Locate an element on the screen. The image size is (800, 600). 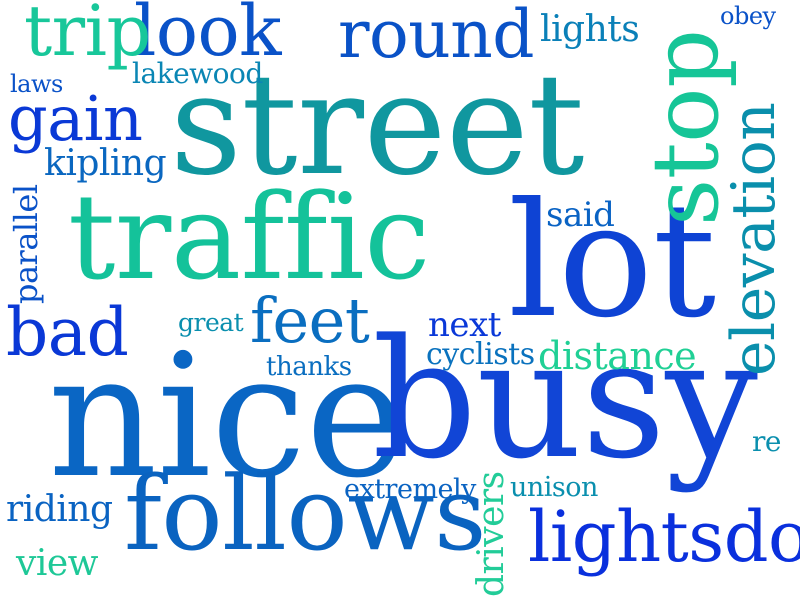
word-bad: bad is located at coordinates (67, 332).